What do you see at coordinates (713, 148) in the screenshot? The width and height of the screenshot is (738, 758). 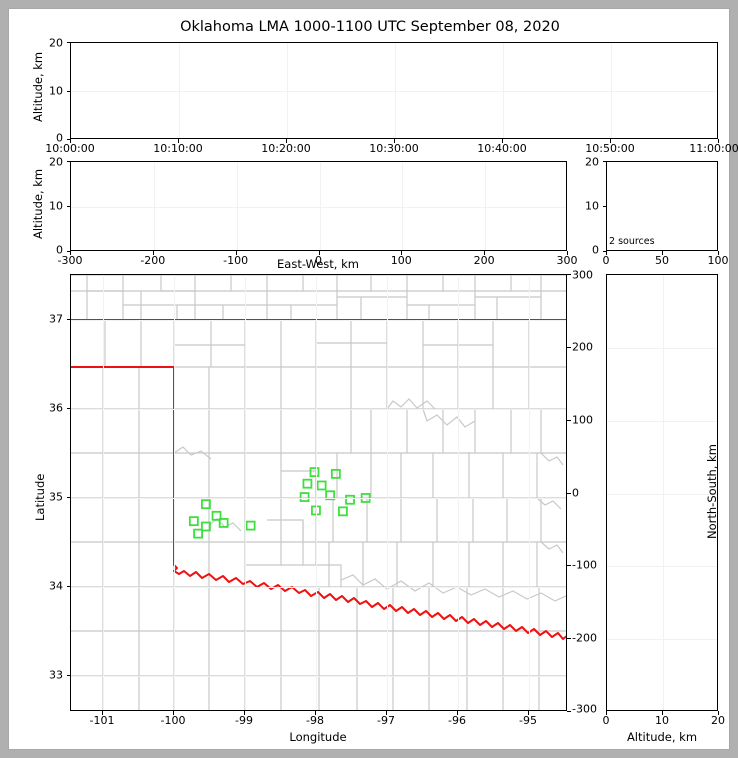 I see `x-tick-label: 11:00:00` at bounding box center [713, 148].